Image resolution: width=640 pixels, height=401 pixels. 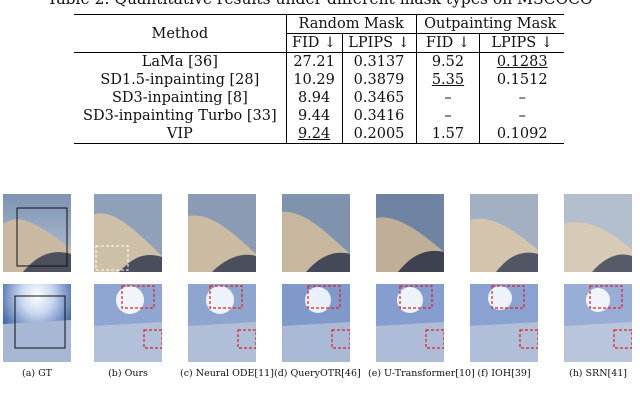 I want to click on gt-snow-image, so click(x=37, y=323).